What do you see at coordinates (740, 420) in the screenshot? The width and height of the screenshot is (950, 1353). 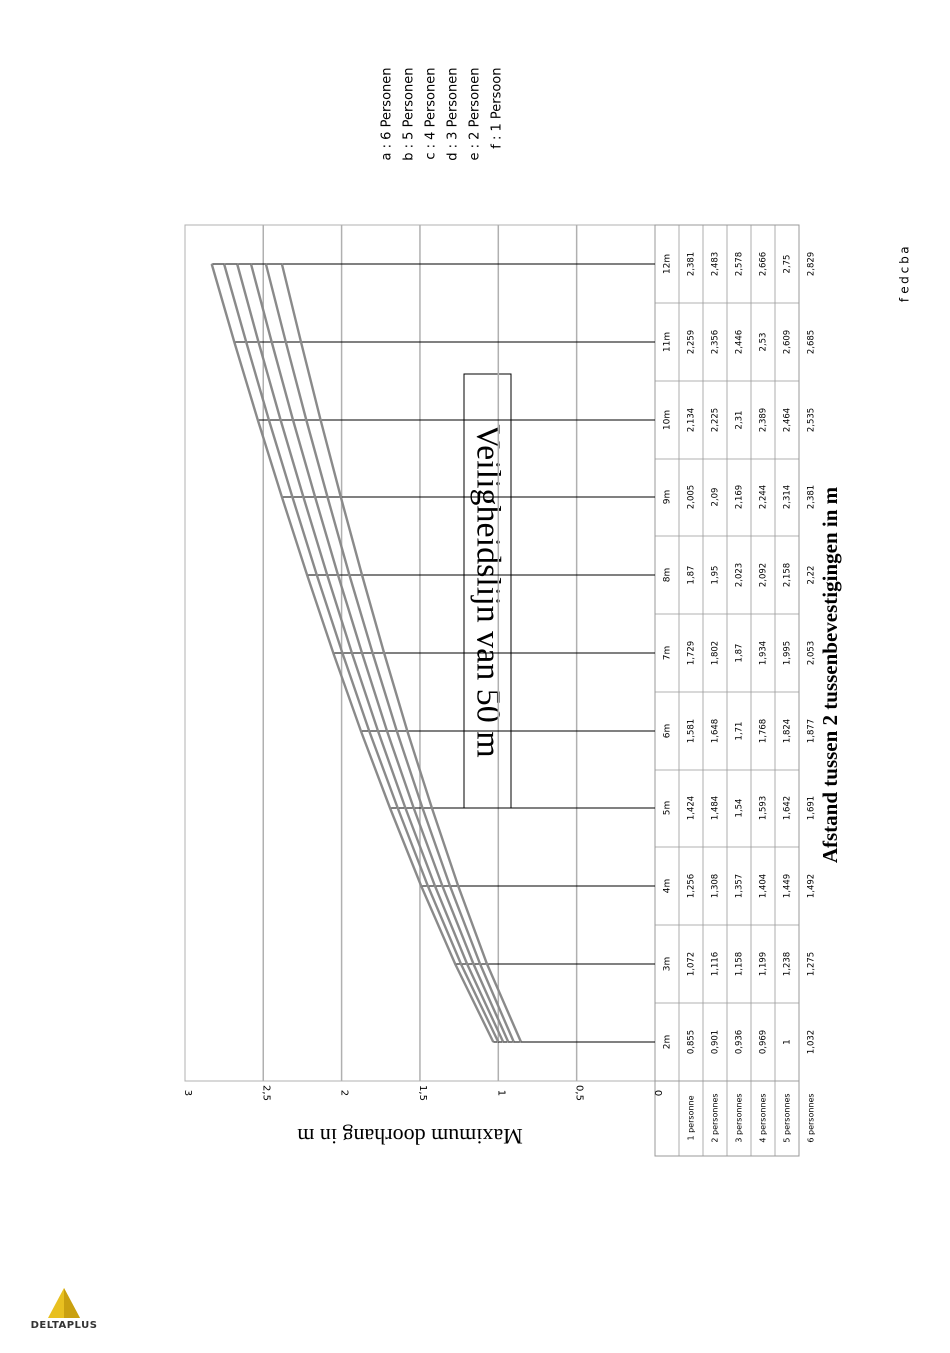 I see `table-cell: 2,31` at bounding box center [740, 420].